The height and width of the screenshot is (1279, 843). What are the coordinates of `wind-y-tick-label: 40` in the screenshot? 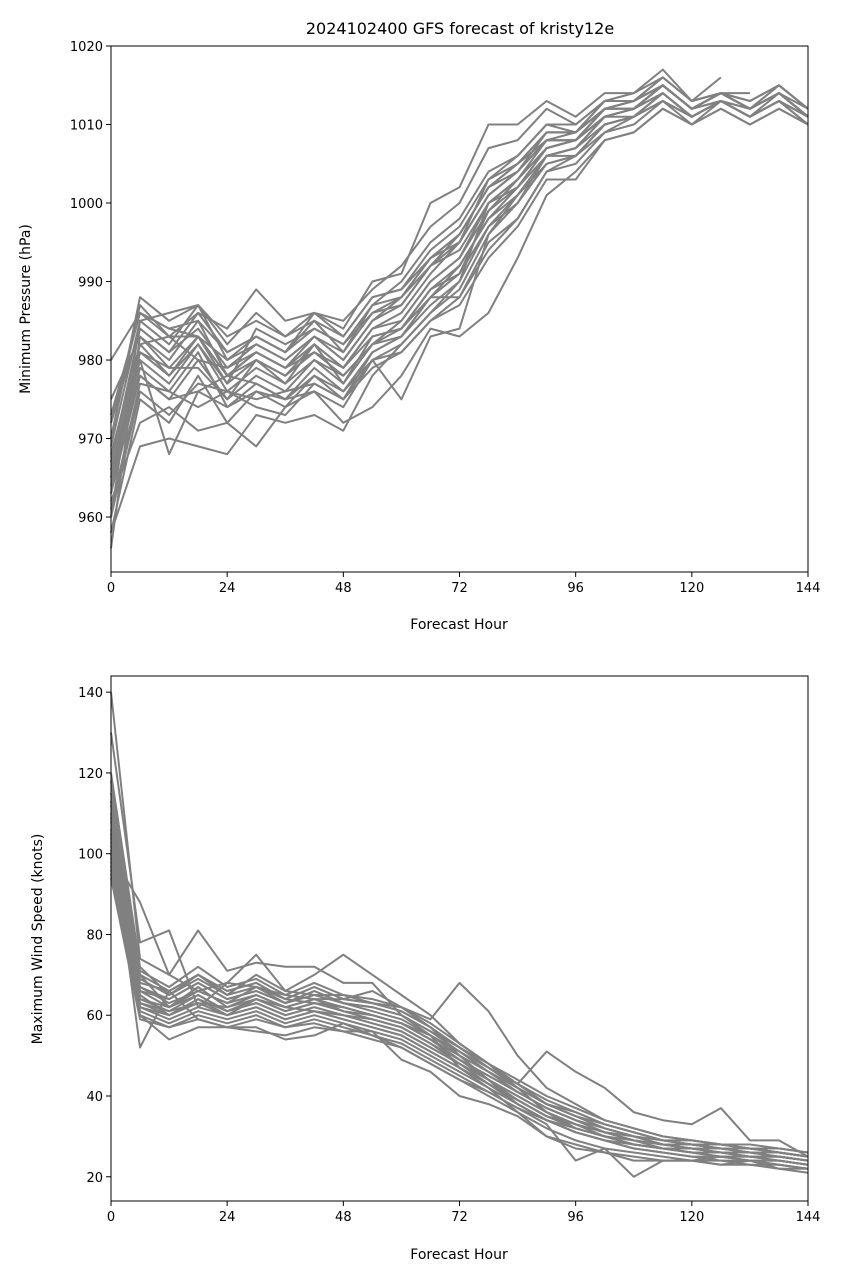 It's located at (94, 1097).